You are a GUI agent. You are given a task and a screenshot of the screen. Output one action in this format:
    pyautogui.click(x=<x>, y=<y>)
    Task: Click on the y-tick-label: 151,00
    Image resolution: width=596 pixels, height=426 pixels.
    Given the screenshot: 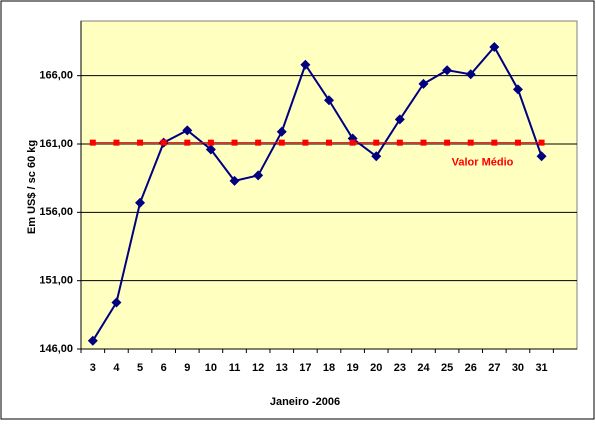 What is the action you would take?
    pyautogui.click(x=56, y=281)
    